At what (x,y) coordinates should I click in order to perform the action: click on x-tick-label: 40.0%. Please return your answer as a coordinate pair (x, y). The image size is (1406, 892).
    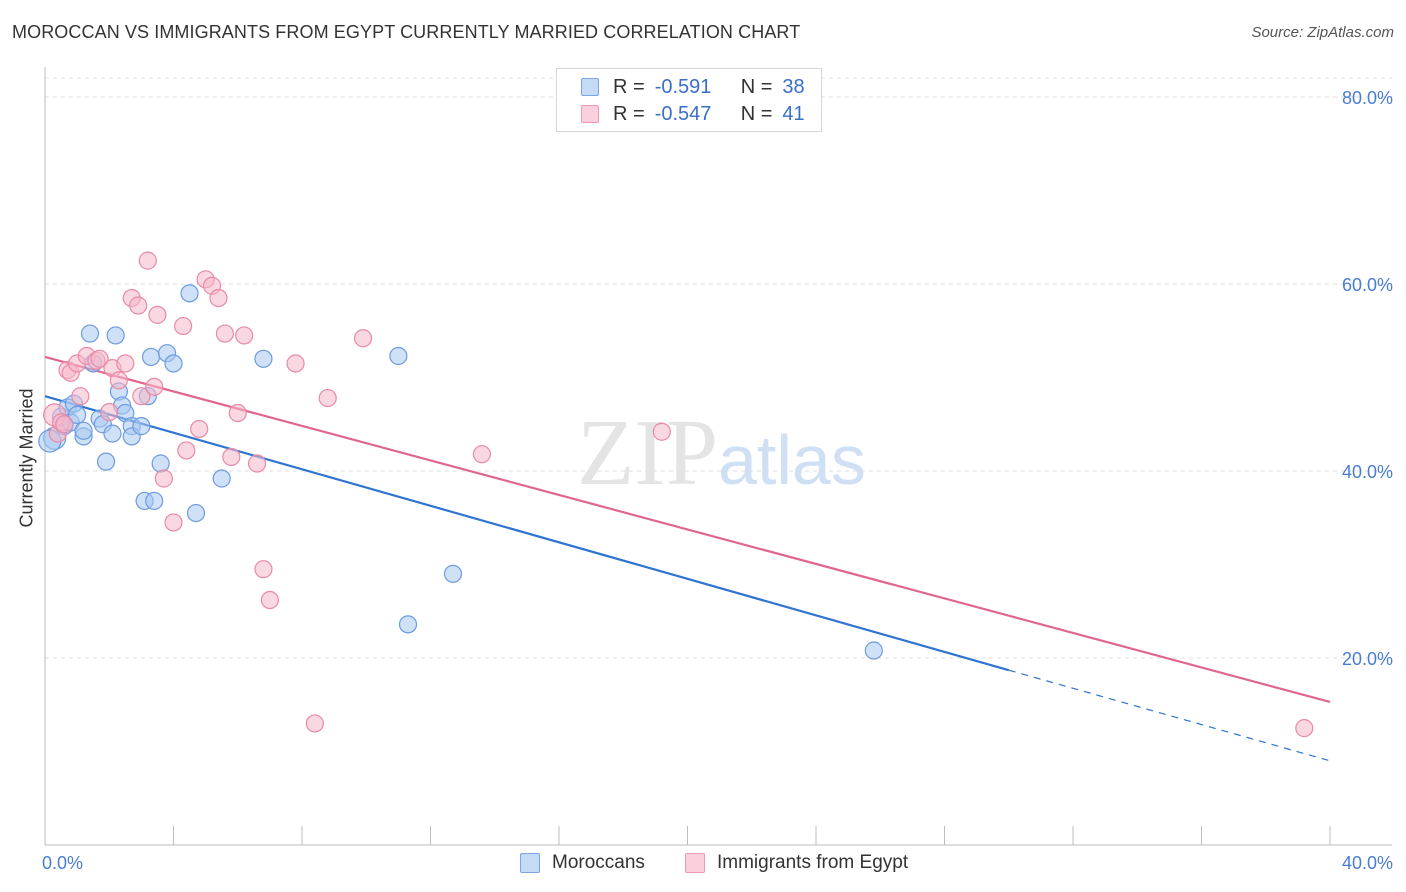
    Looking at the image, I should click on (1367, 863).